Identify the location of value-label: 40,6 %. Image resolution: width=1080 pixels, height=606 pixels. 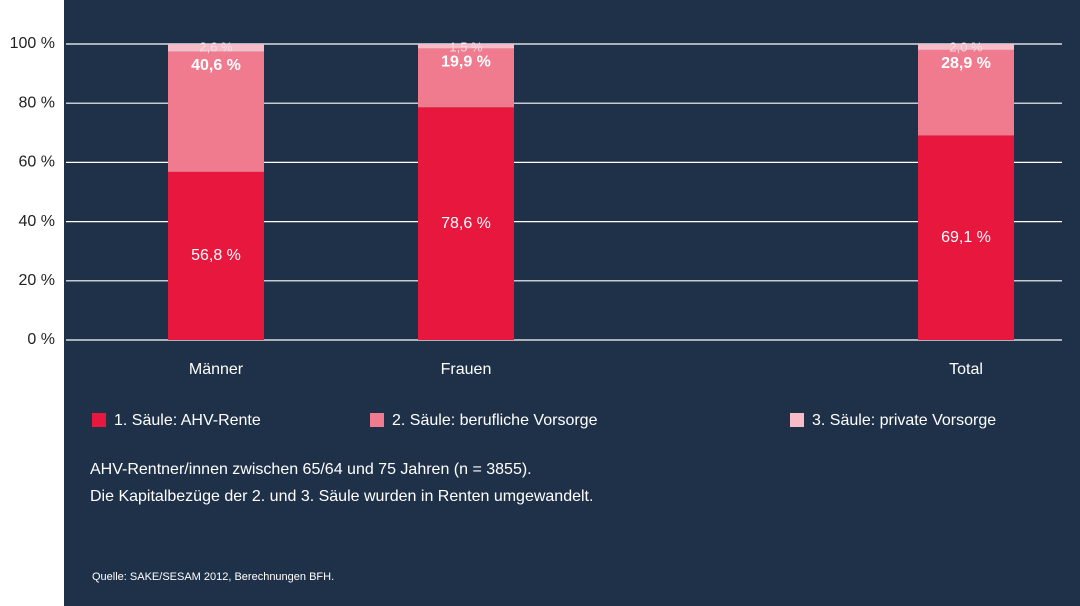
(216, 65).